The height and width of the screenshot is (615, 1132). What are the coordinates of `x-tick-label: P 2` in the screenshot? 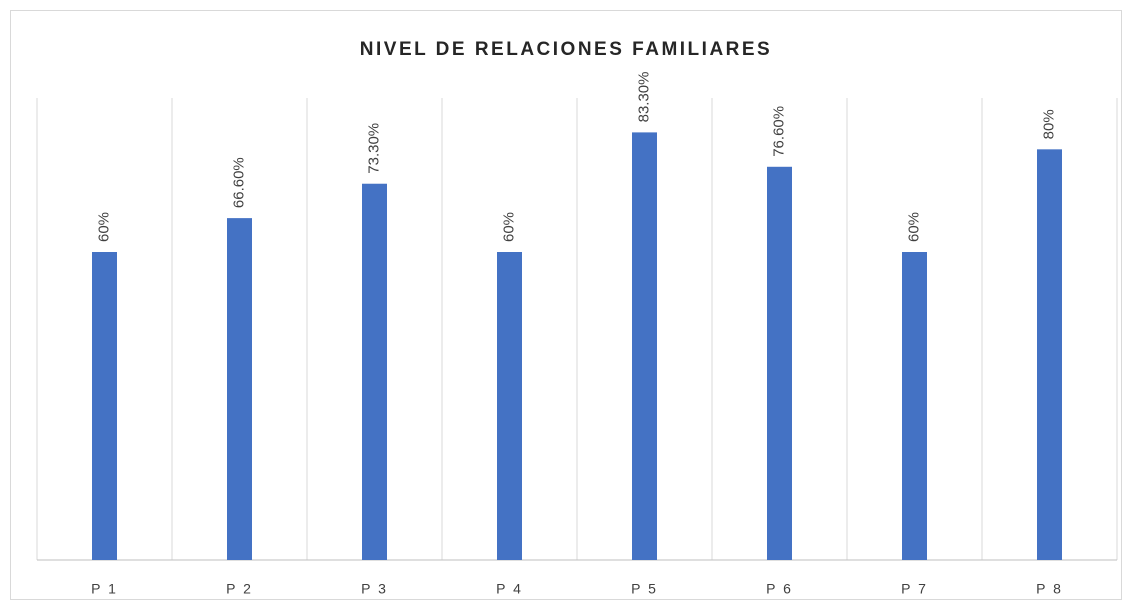 It's located at (239, 589).